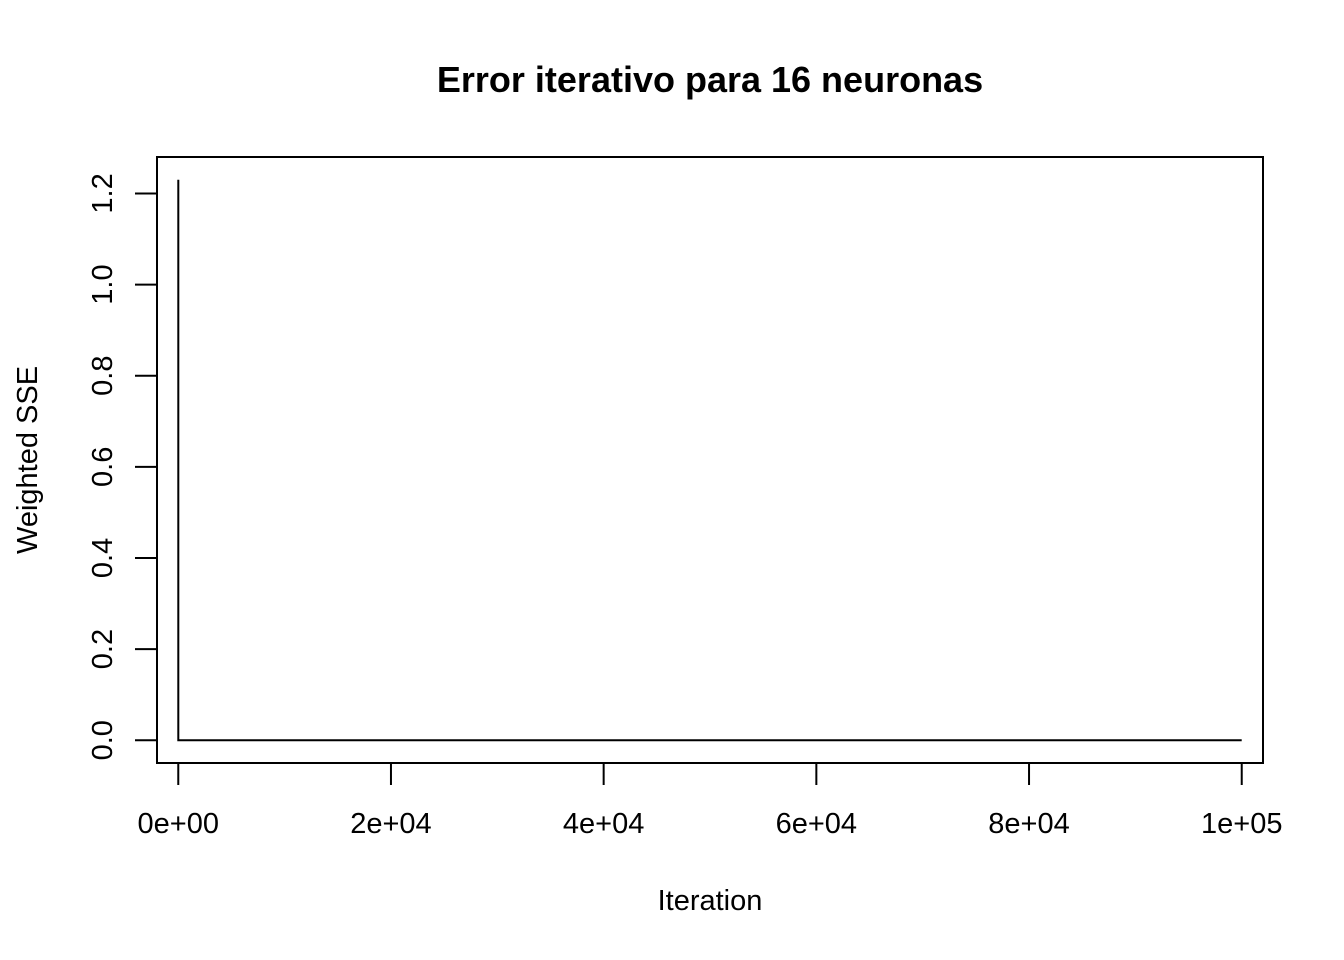 This screenshot has width=1344, height=960. Describe the element at coordinates (710, 801) in the screenshot. I see `x-axis: 0e+00 2e+04 4e+04 6e+04 8e+04 1e+05` at that location.